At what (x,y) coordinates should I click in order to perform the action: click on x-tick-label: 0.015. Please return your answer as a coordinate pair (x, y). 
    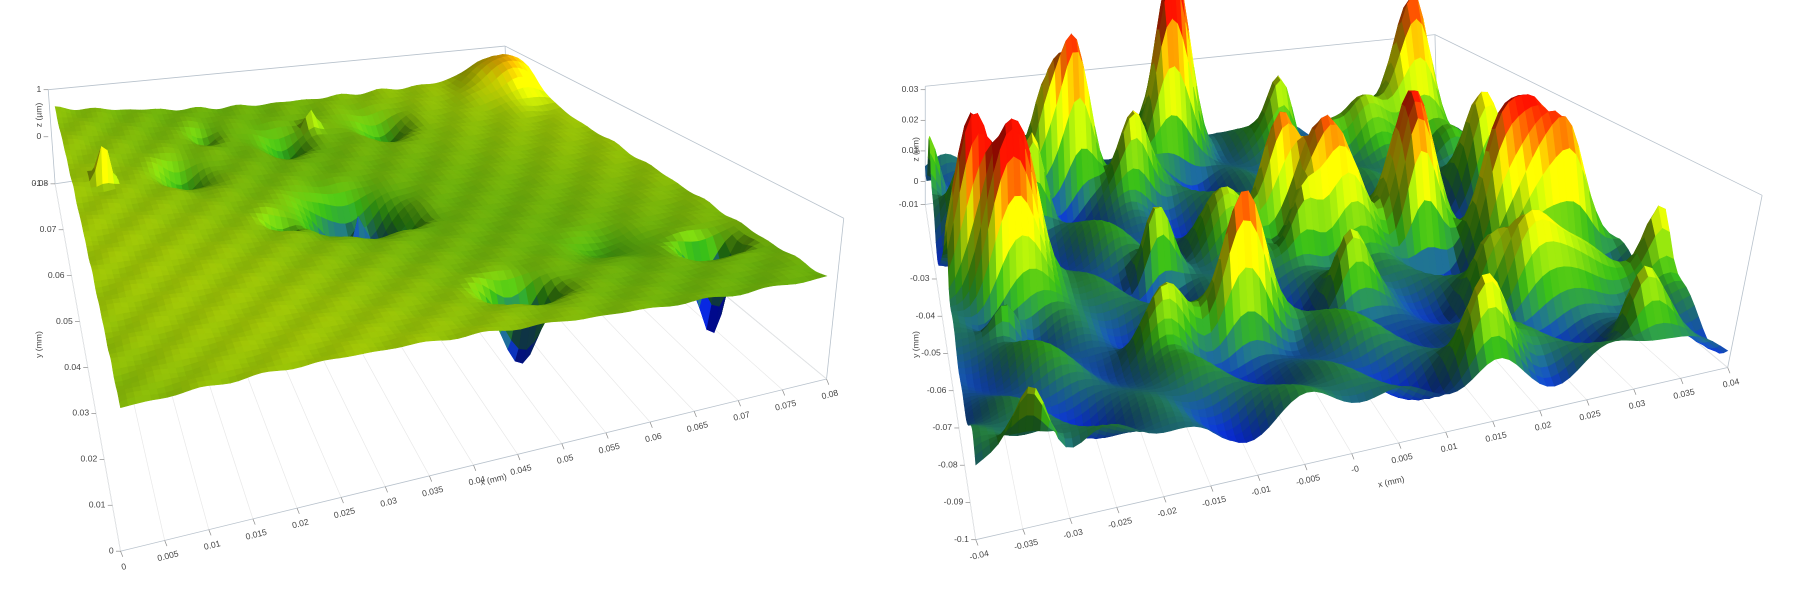
    Looking at the image, I should click on (256, 534).